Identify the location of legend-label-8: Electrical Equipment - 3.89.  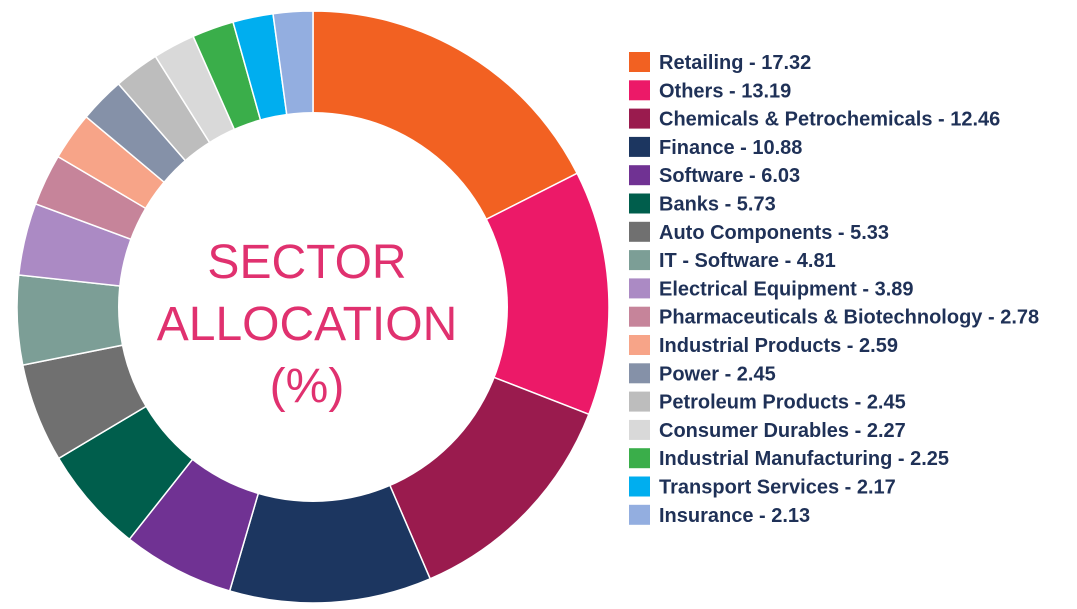
(786, 289).